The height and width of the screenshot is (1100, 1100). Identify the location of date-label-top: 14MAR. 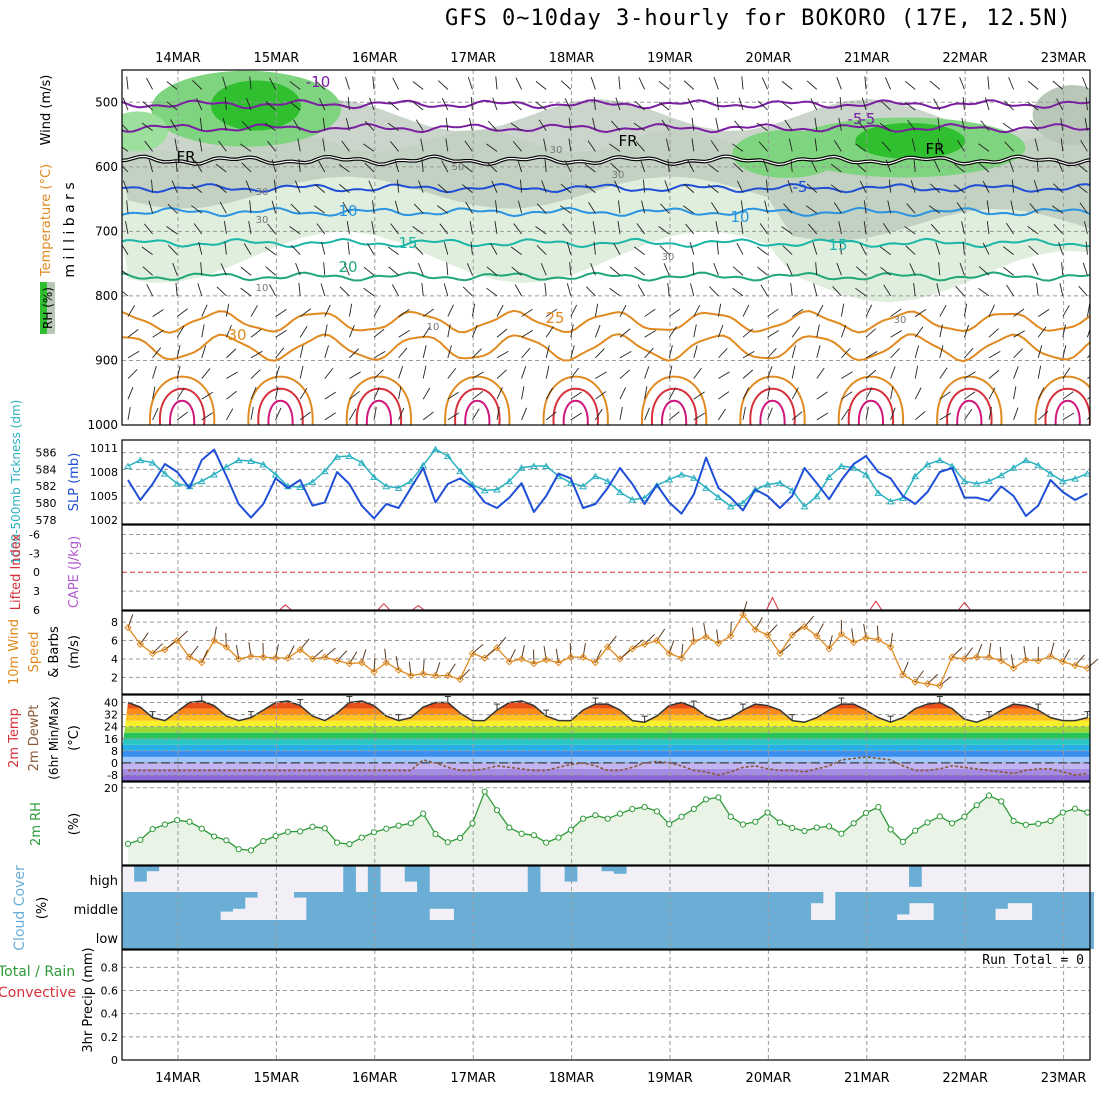
(178, 58).